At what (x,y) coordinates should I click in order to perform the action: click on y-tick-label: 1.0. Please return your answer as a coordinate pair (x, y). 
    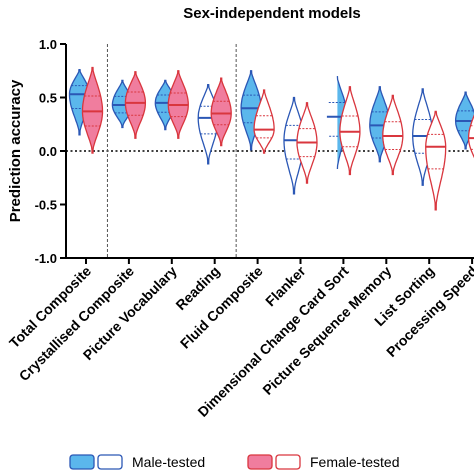
    Looking at the image, I should click on (48, 44).